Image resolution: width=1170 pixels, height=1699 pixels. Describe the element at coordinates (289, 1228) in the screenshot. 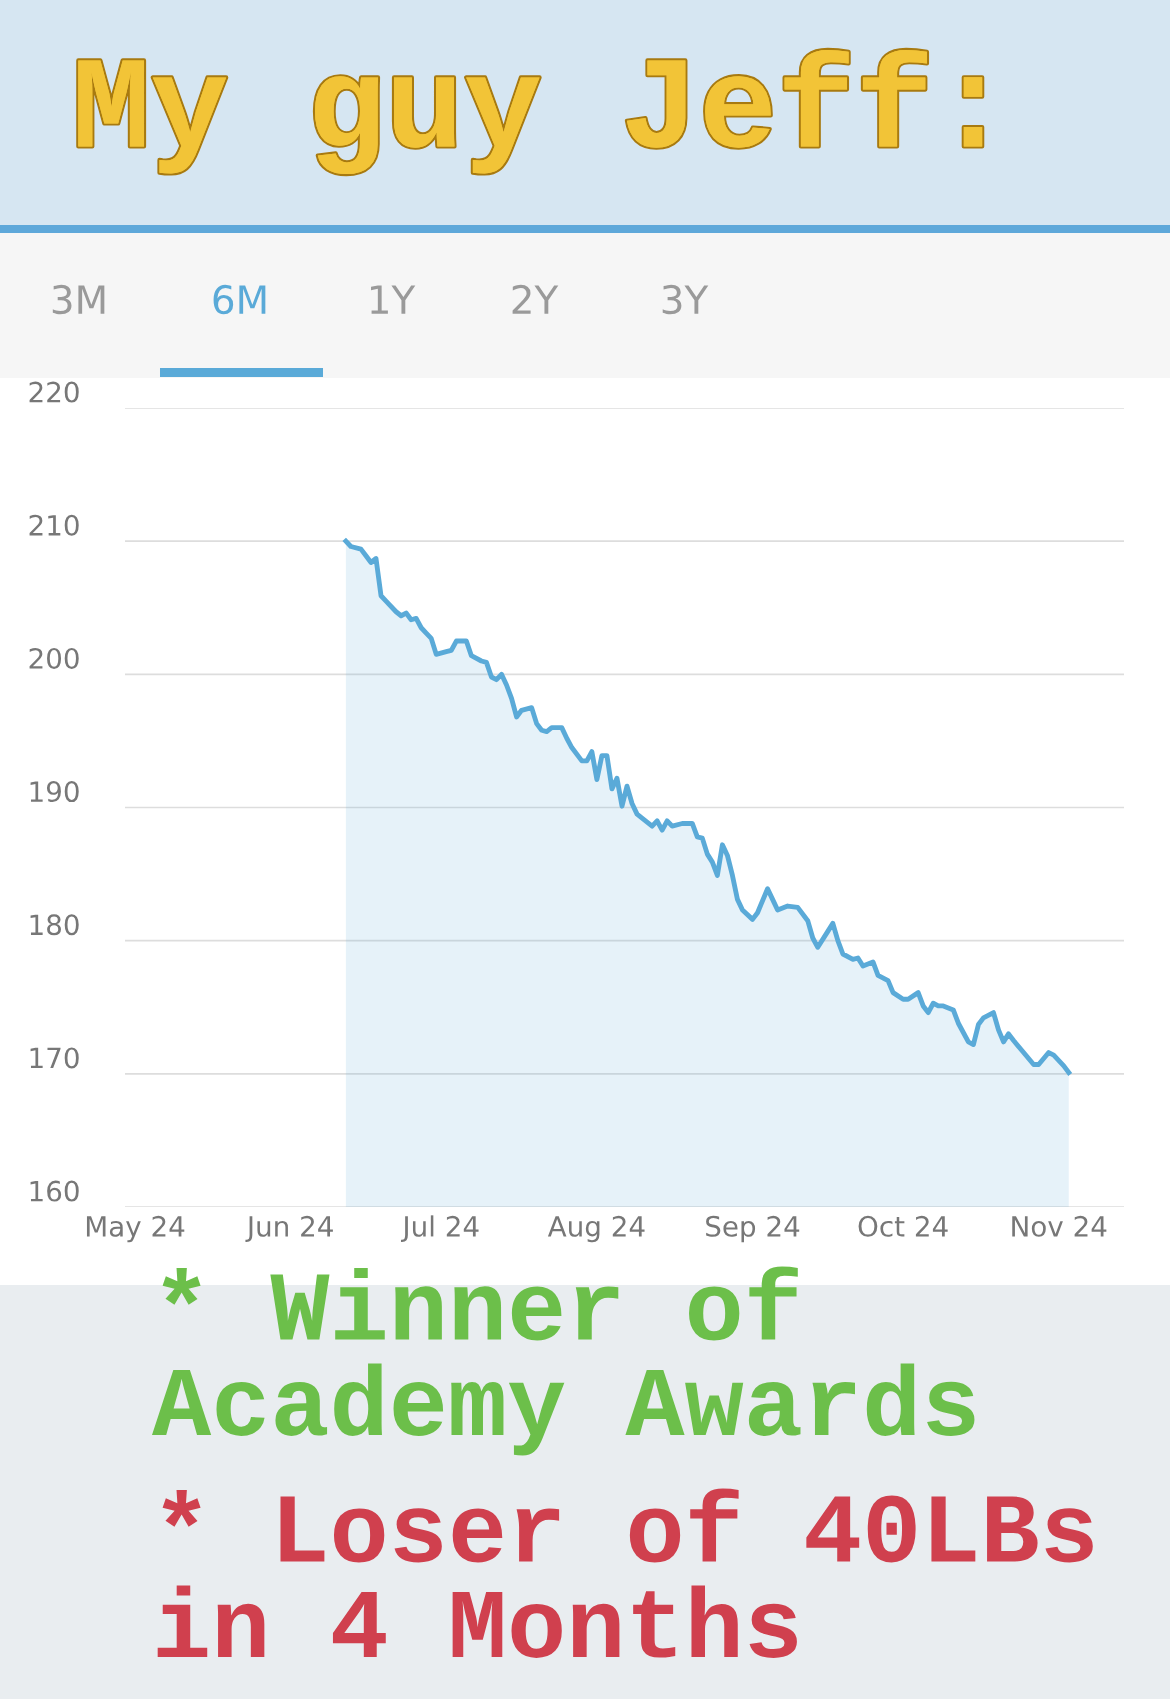

I see `x-tick-label: Jun 24` at that location.